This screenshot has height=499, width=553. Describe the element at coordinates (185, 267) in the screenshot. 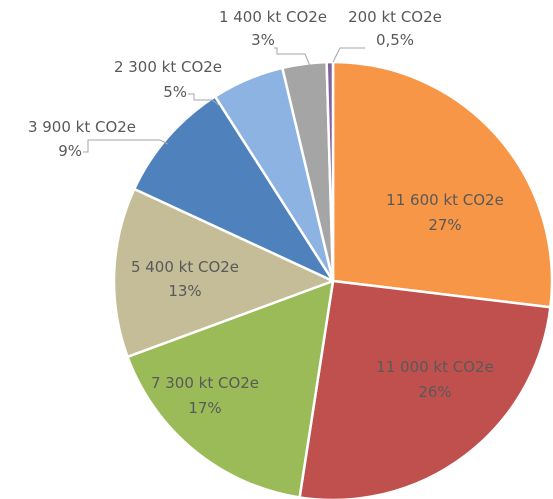

I see `slice-value-label: 5 400 kt CO2e` at that location.